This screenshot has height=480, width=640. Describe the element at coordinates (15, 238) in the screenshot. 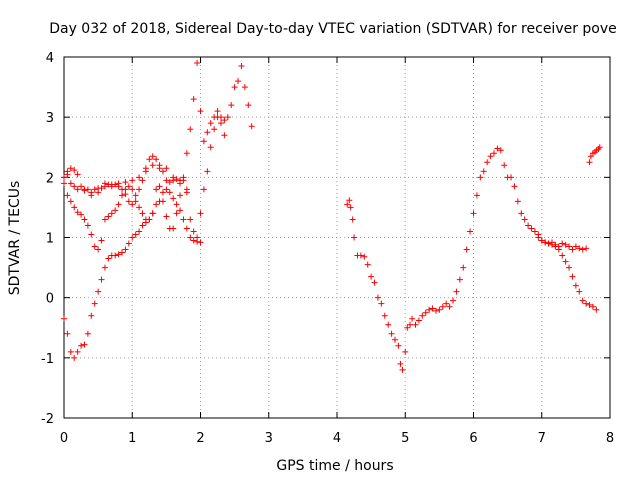

I see `y-axis-label: SDTVAR / TECUs` at that location.